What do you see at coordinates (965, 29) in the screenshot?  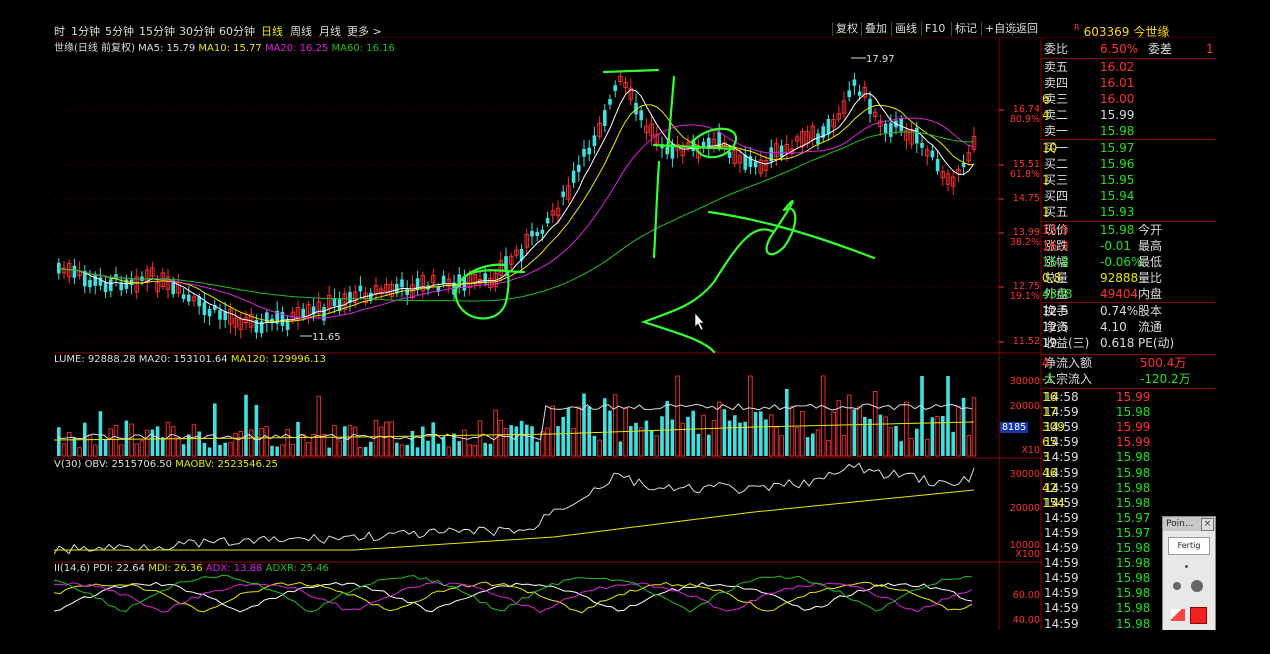 I see `mark-button: 标记` at bounding box center [965, 29].